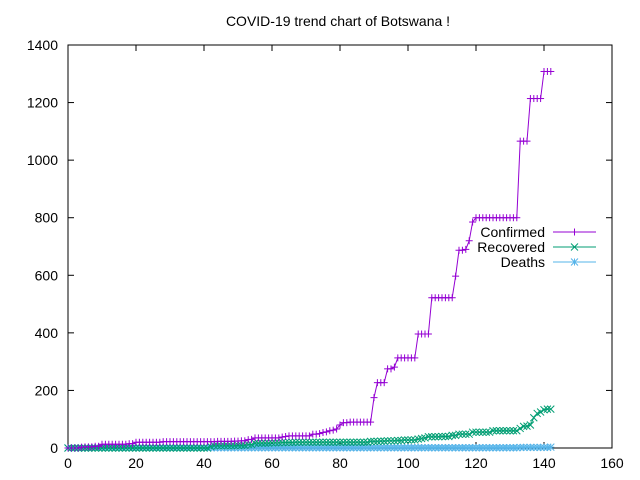  Describe the element at coordinates (42, 45) in the screenshot. I see `y-tick-label: 1400` at that location.